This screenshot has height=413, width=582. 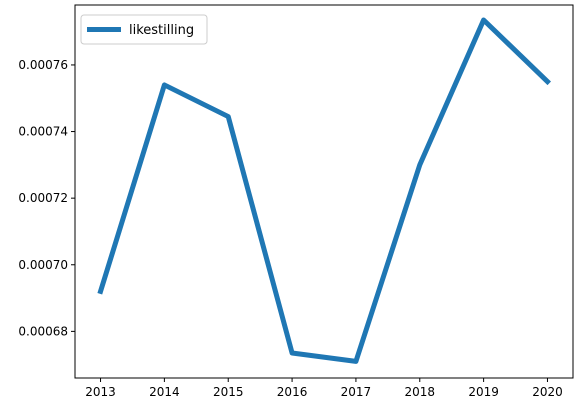 What do you see at coordinates (164, 392) in the screenshot?
I see `x-tick-label: 2014` at bounding box center [164, 392].